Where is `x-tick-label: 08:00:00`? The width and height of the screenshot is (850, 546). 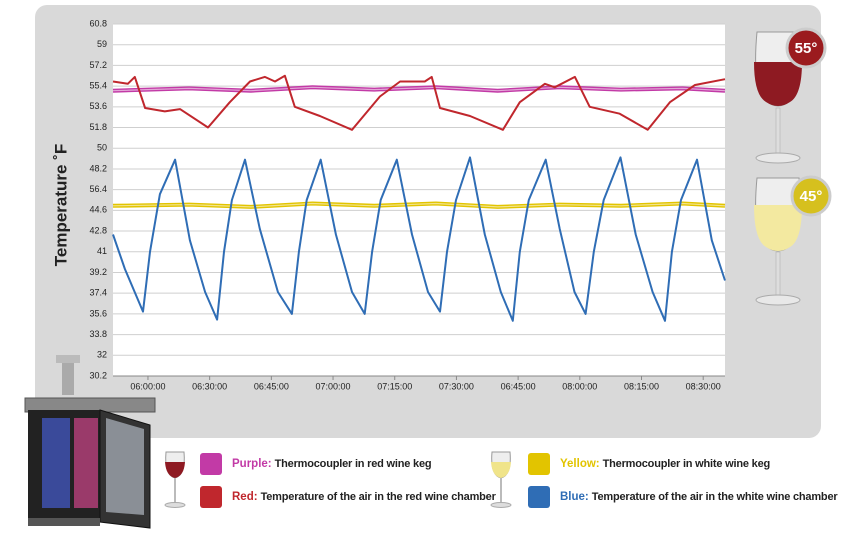 x-tick-label: 08:00:00 is located at coordinates (579, 386).